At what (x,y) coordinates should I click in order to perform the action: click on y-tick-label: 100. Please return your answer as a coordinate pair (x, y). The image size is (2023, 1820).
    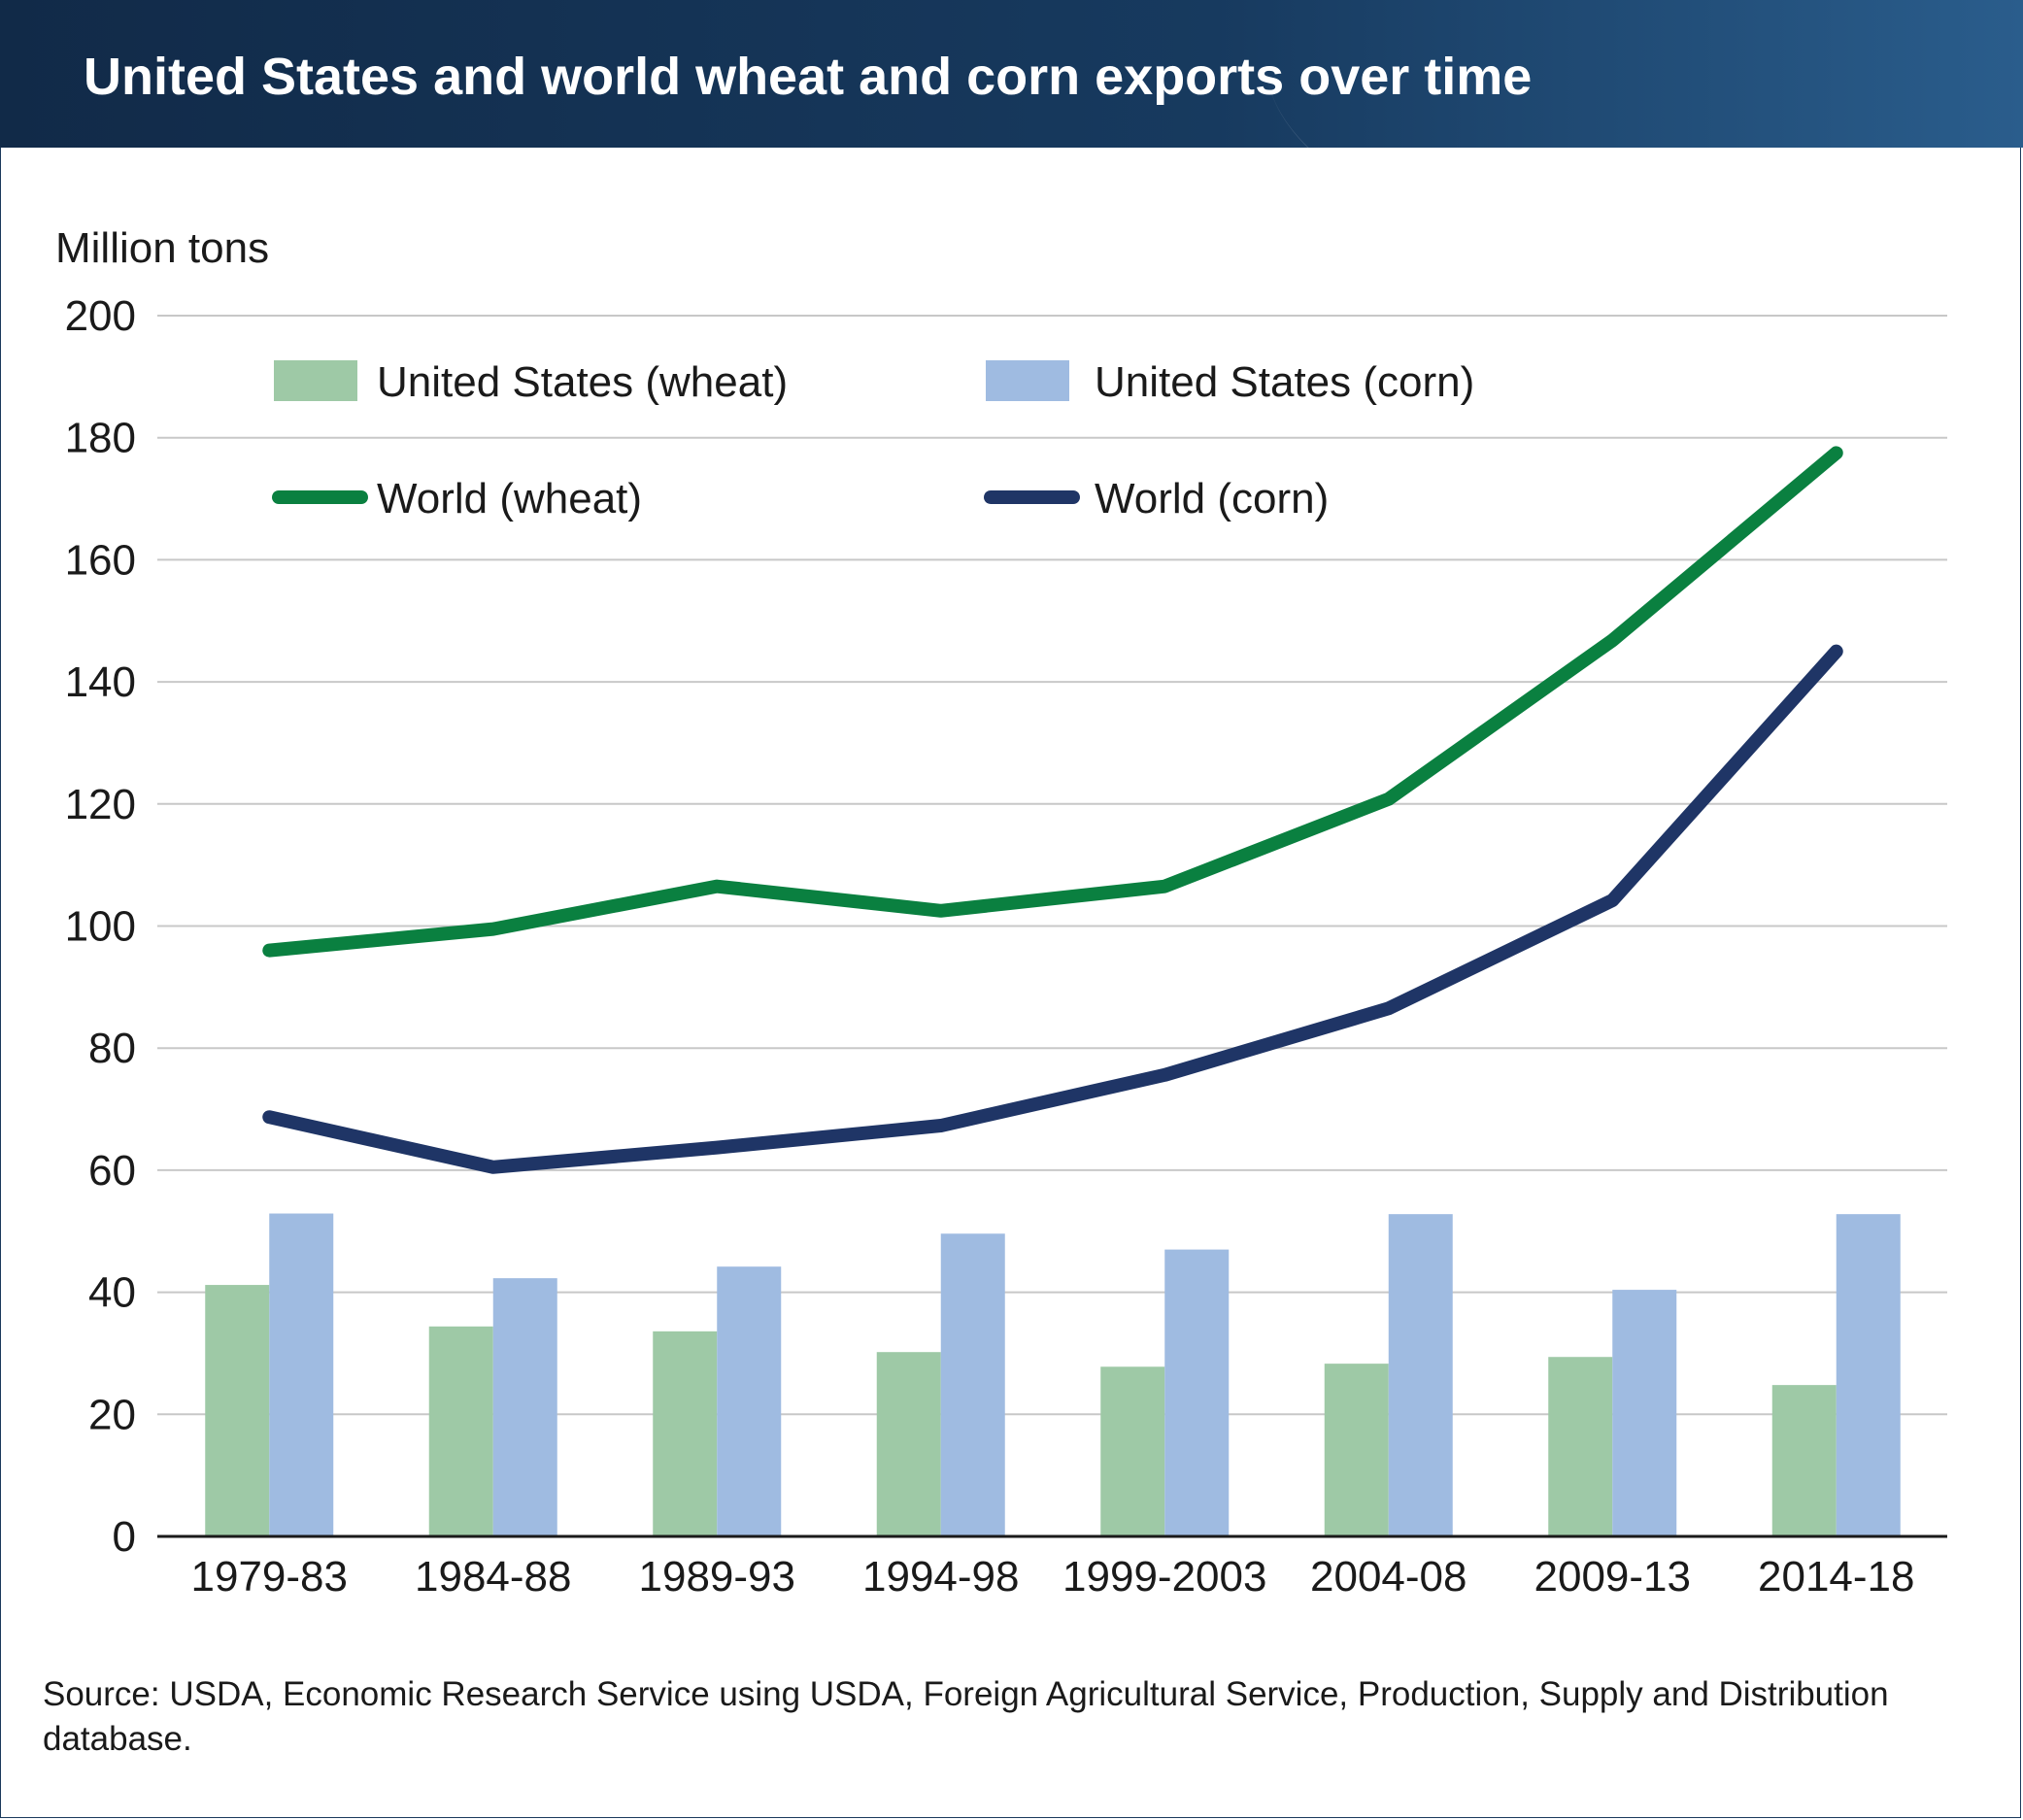
    Looking at the image, I should click on (100, 927).